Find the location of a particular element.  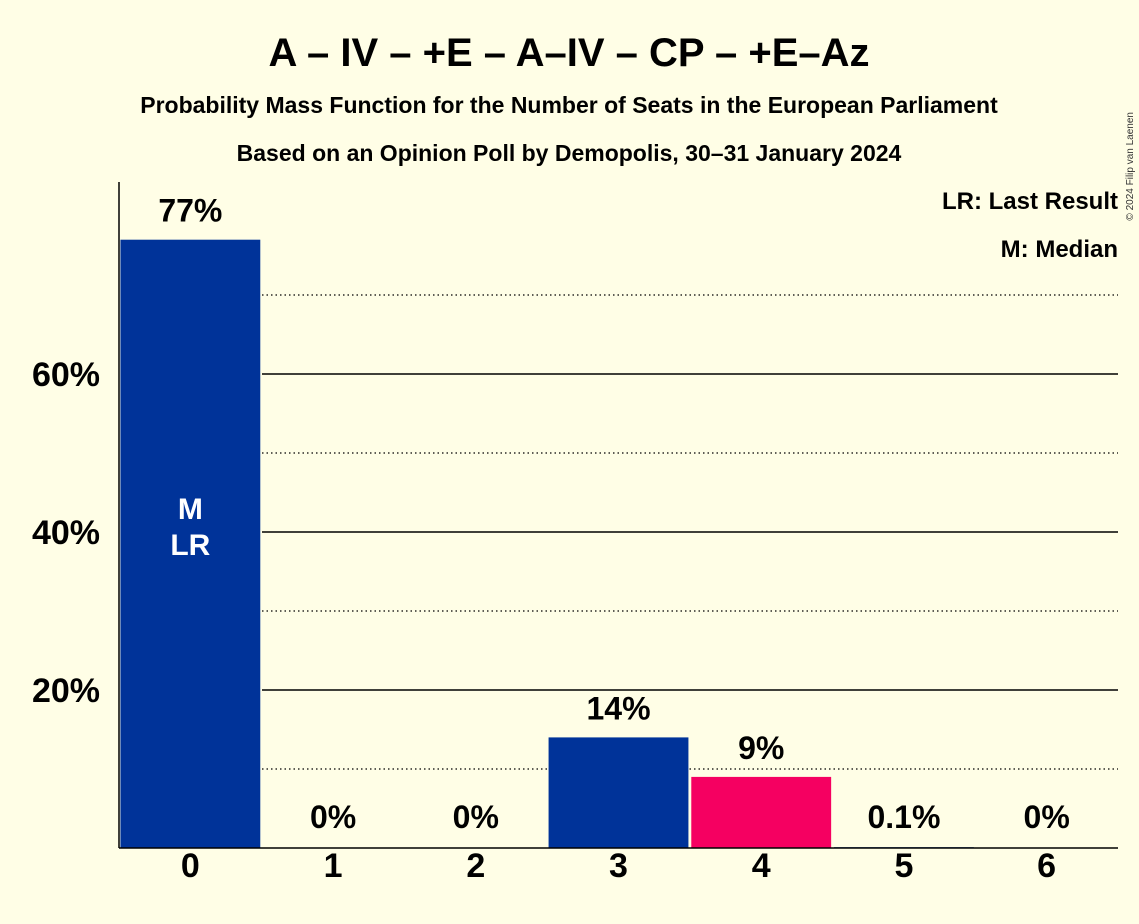

legend-last-result: LR: Last Result is located at coordinates (1030, 201).